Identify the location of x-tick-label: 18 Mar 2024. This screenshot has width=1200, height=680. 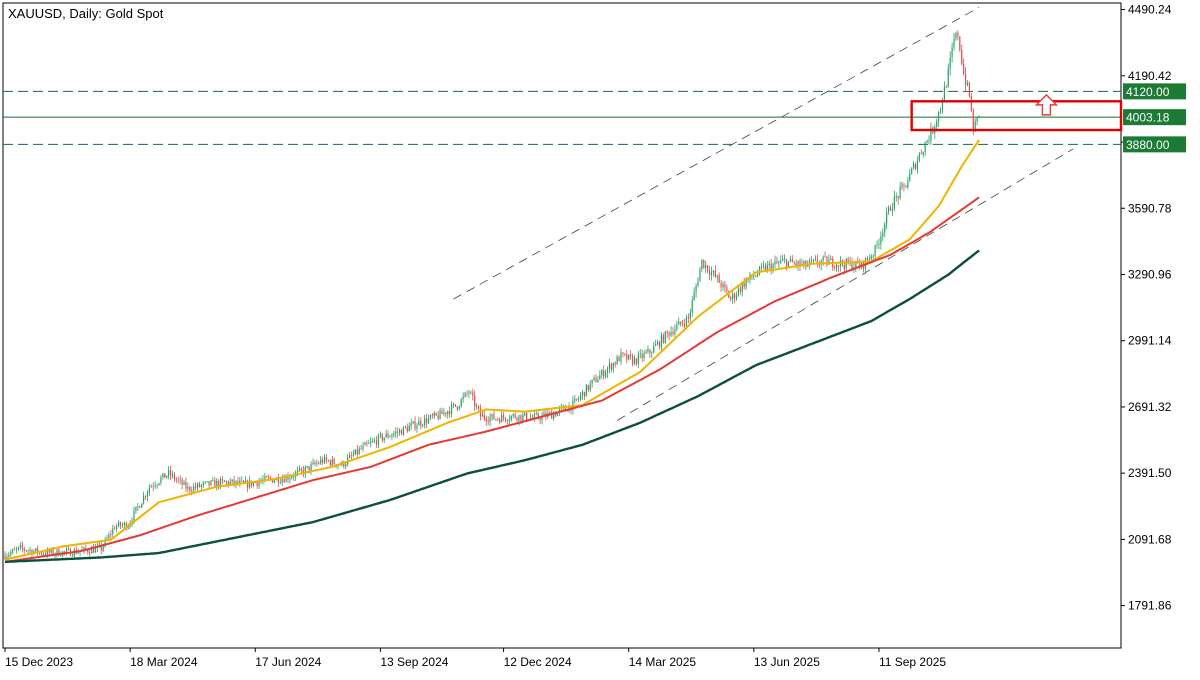
(164, 662).